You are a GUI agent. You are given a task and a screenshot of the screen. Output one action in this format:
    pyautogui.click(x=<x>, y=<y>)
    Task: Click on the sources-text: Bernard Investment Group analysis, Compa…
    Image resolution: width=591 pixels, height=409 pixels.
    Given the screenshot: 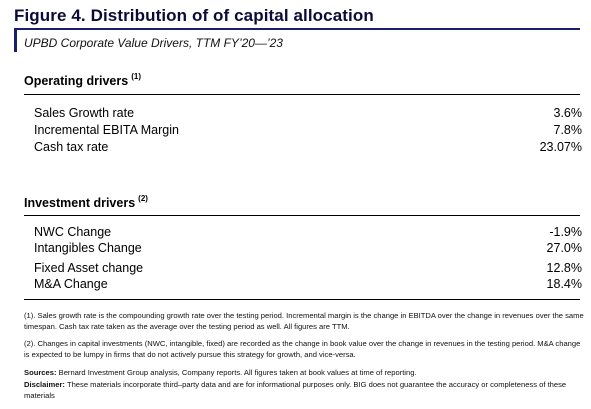 What is the action you would take?
    pyautogui.click(x=237, y=372)
    